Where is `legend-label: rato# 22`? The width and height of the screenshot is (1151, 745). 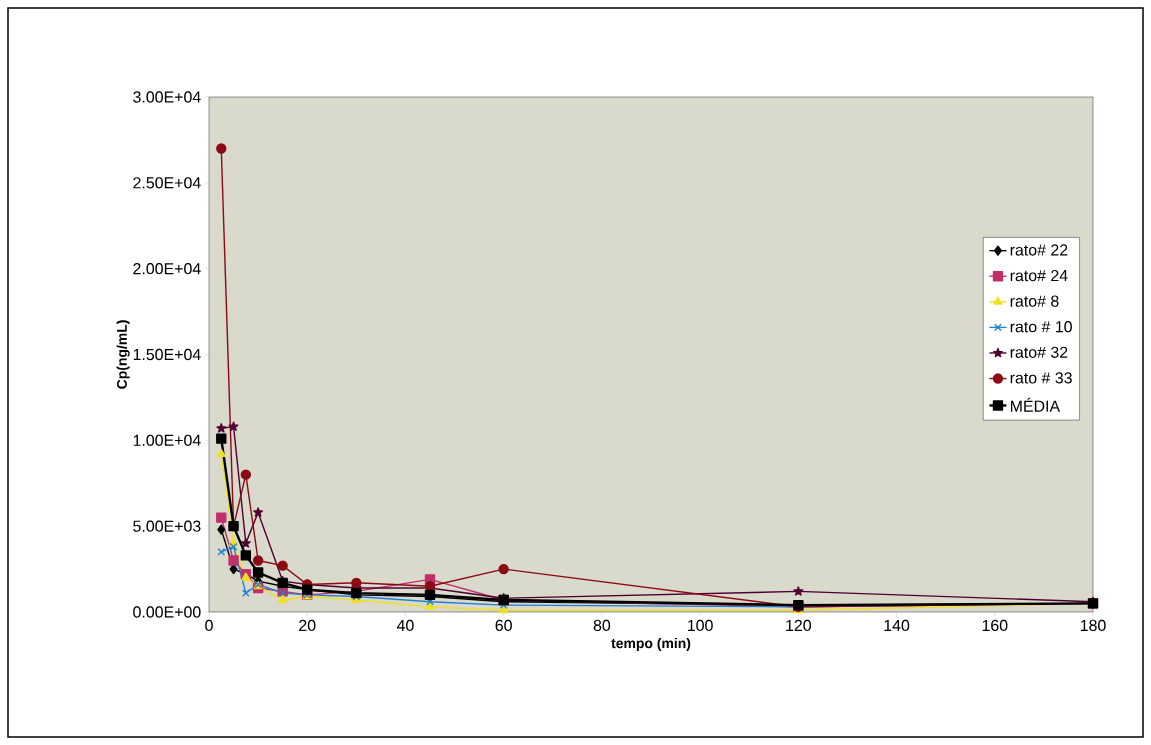 legend-label: rato# 22 is located at coordinates (1039, 250).